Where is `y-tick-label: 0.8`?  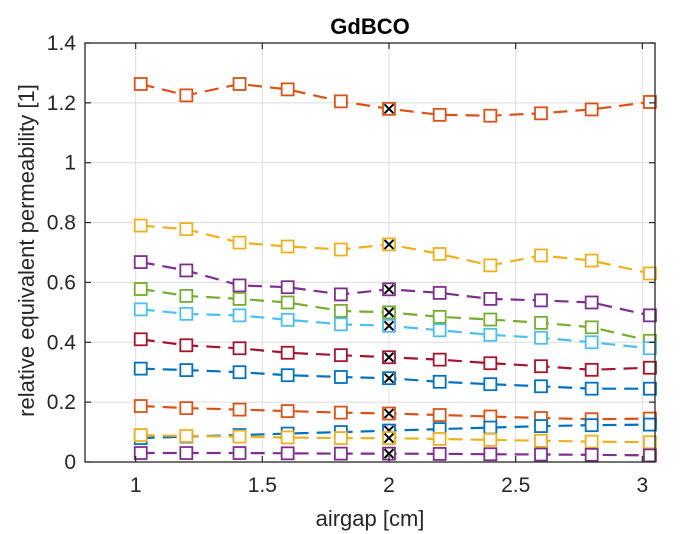 y-tick-label: 0.8 is located at coordinates (61, 223).